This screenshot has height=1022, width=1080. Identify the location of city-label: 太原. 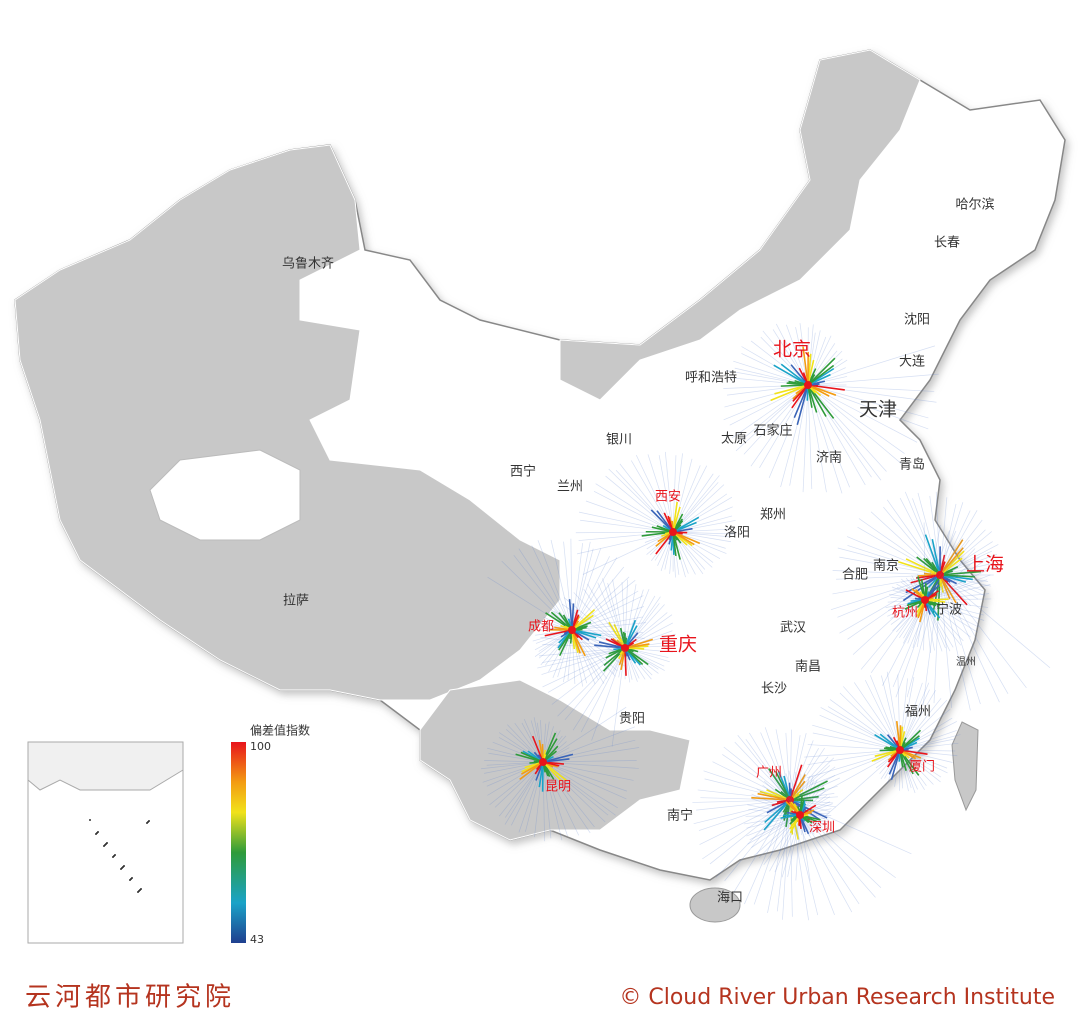
(734, 439).